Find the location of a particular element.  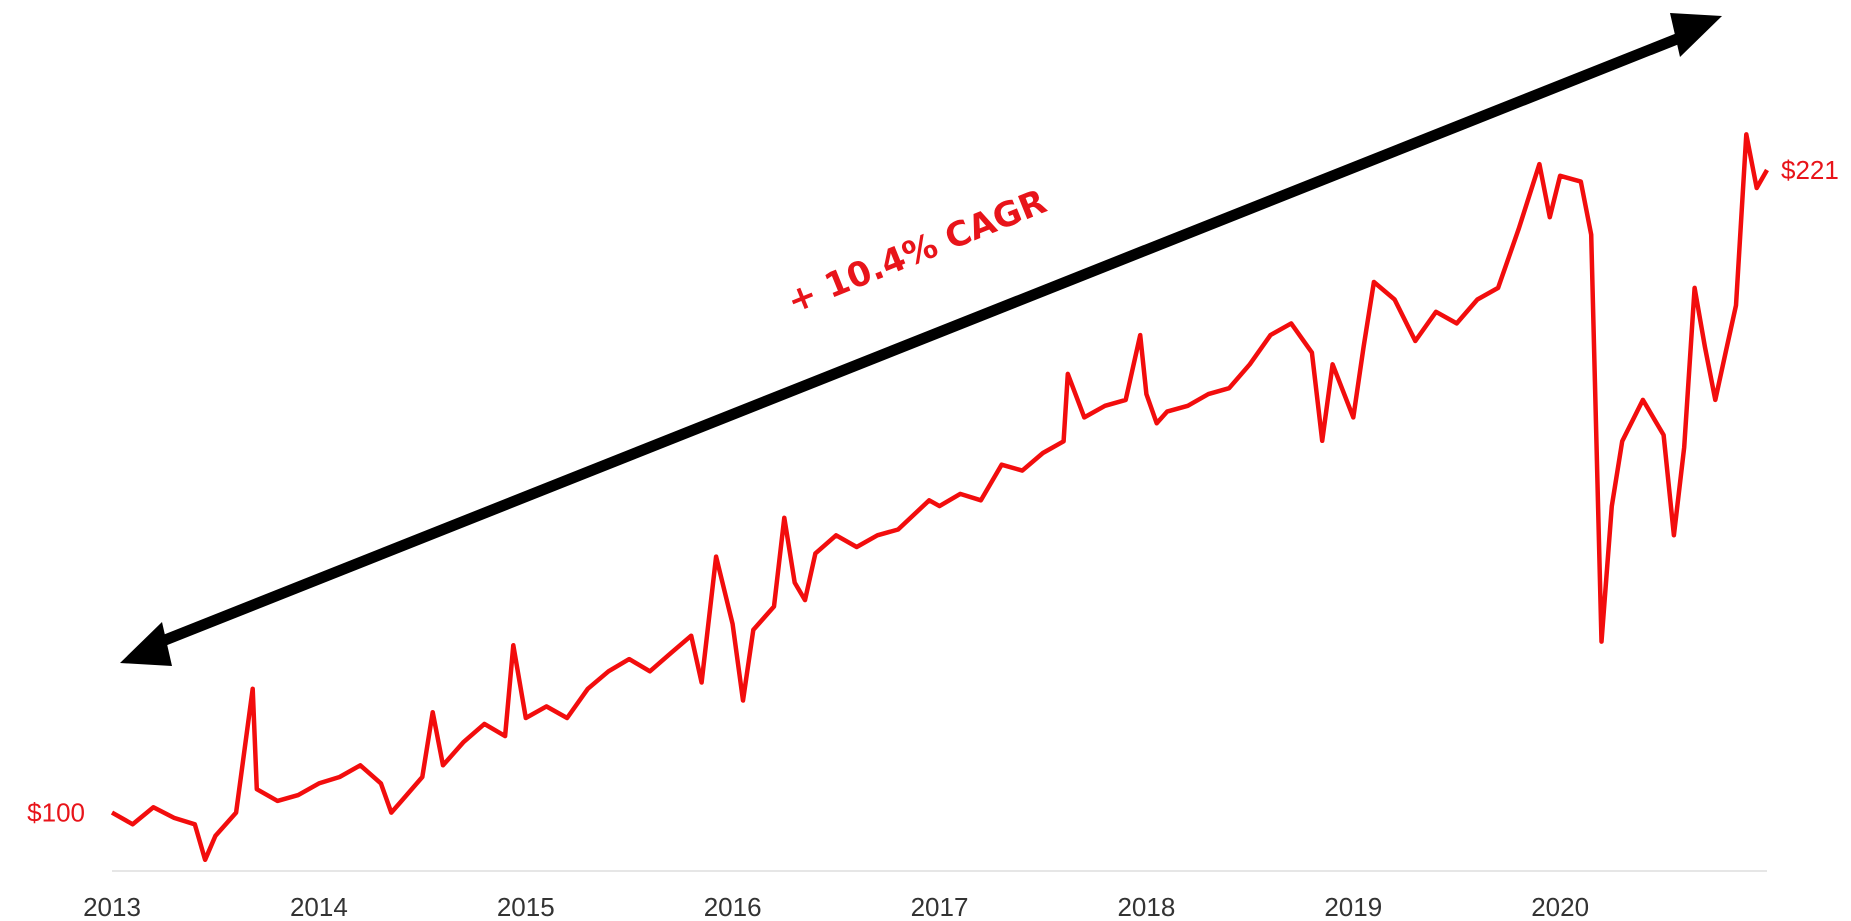

x-tick-label: 2019 is located at coordinates (1353, 906).